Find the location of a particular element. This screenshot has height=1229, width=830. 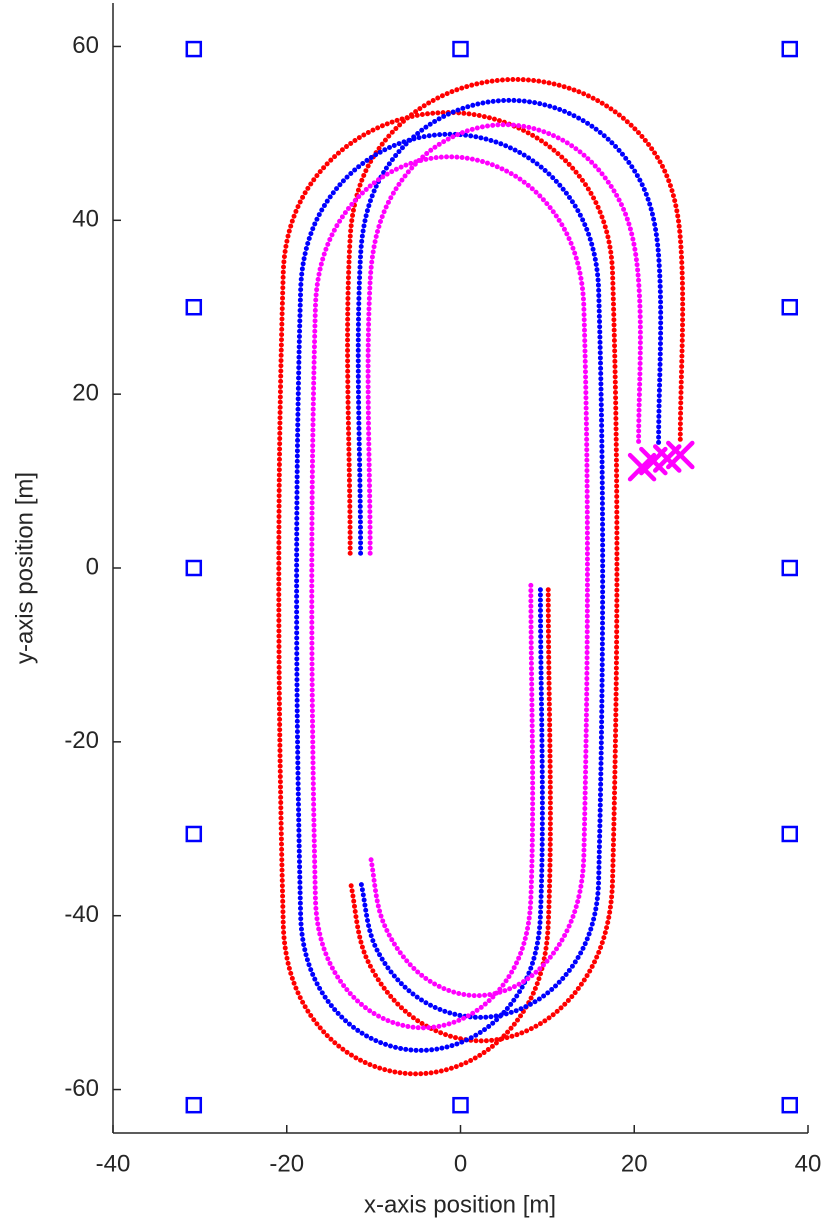

x-tick-label: -40 is located at coordinates (113, 1163).